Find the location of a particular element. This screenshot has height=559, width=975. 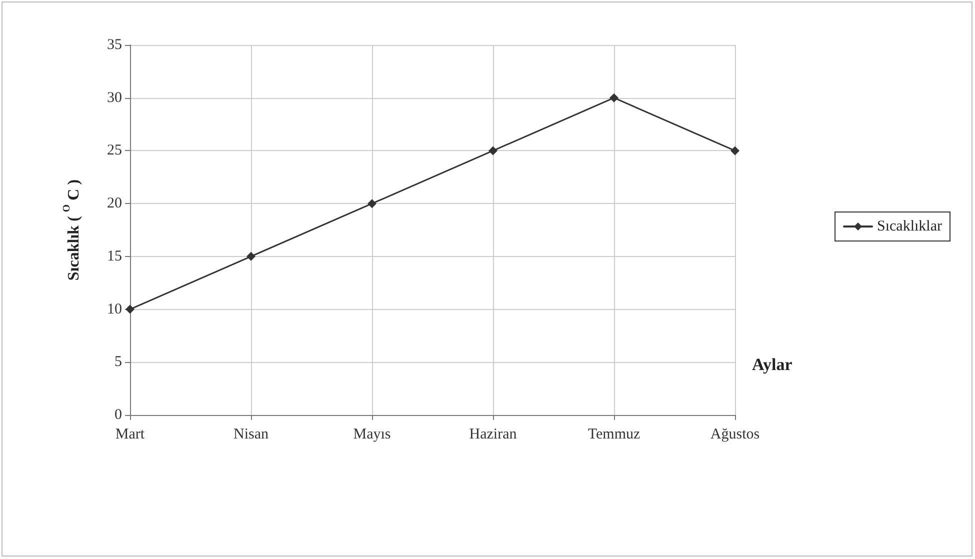

x-tick-label: Nisan is located at coordinates (251, 434).